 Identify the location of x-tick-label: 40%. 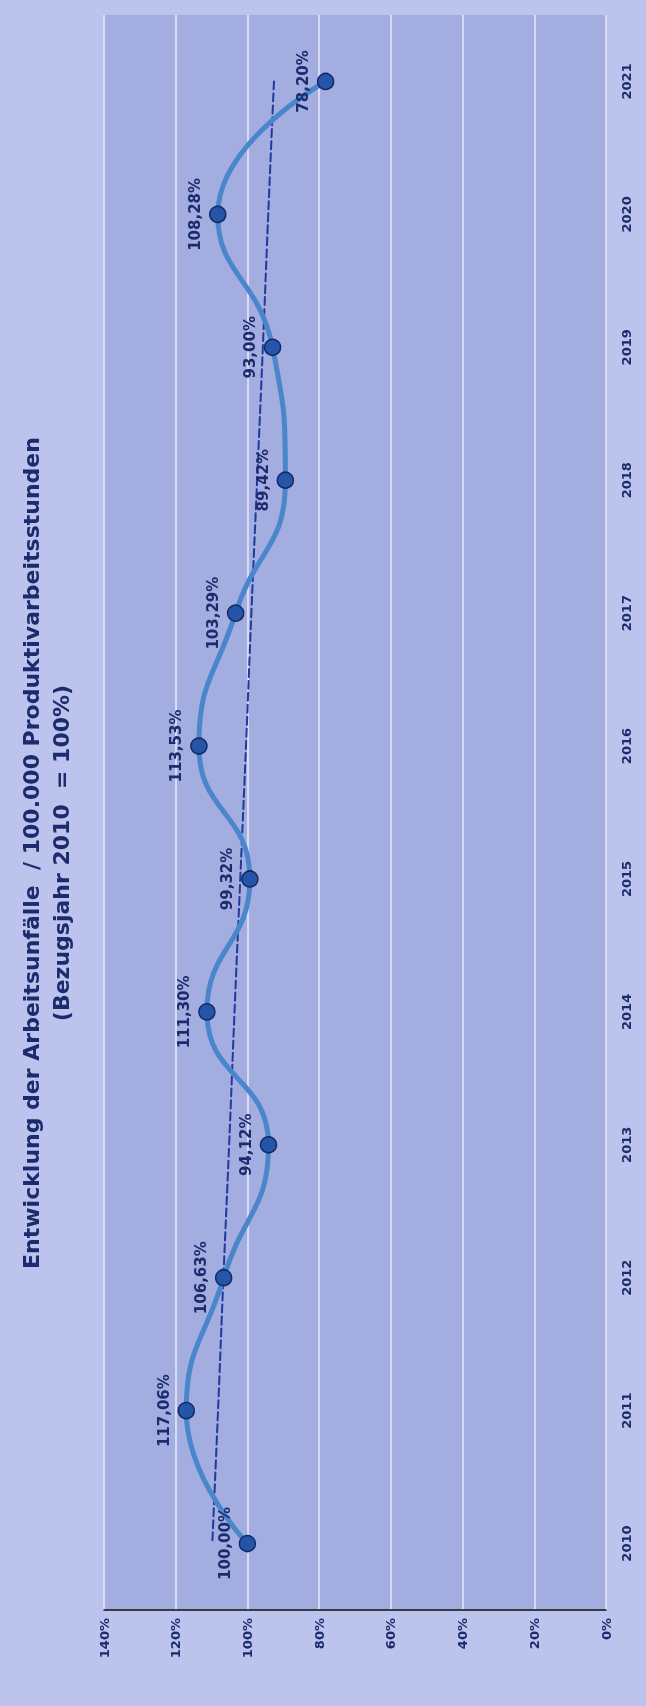
(463, 1634).